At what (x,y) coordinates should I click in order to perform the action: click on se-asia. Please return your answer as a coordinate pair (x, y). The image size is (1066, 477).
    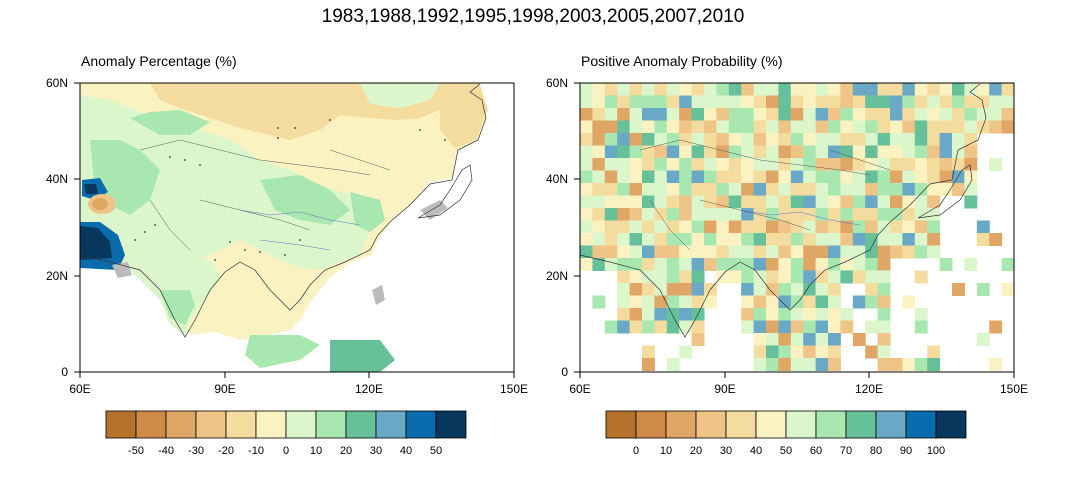
    Looking at the image, I should click on (270, 295).